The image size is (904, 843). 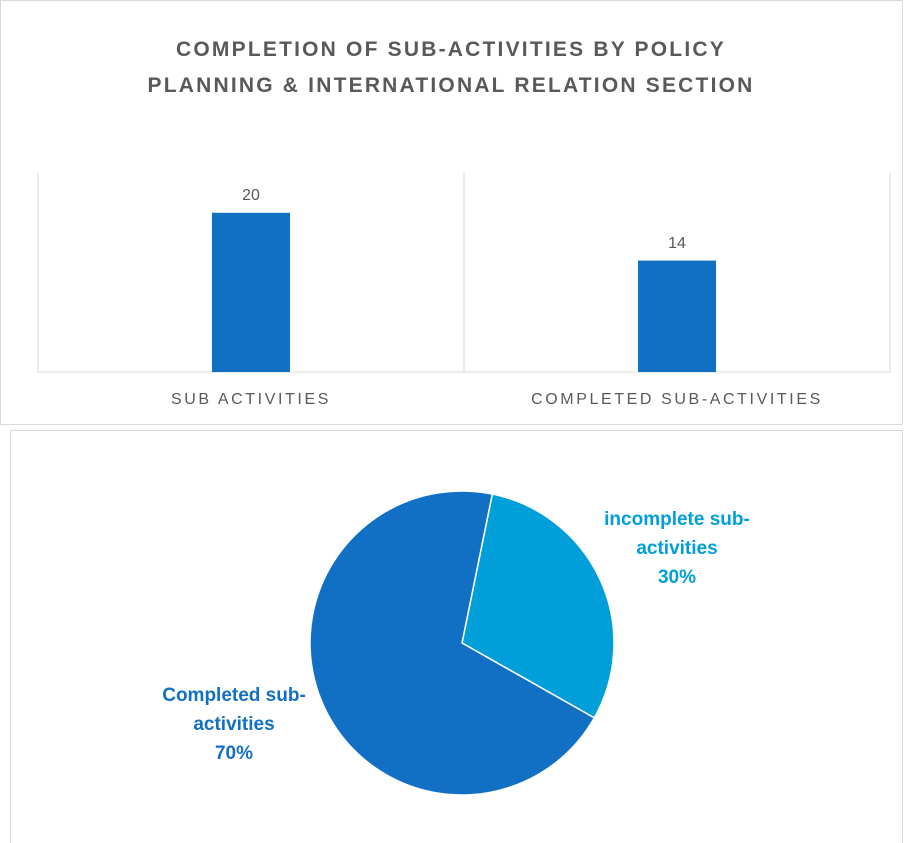 I want to click on x-tick-label: SUB ACTIVITIES, so click(x=251, y=399).